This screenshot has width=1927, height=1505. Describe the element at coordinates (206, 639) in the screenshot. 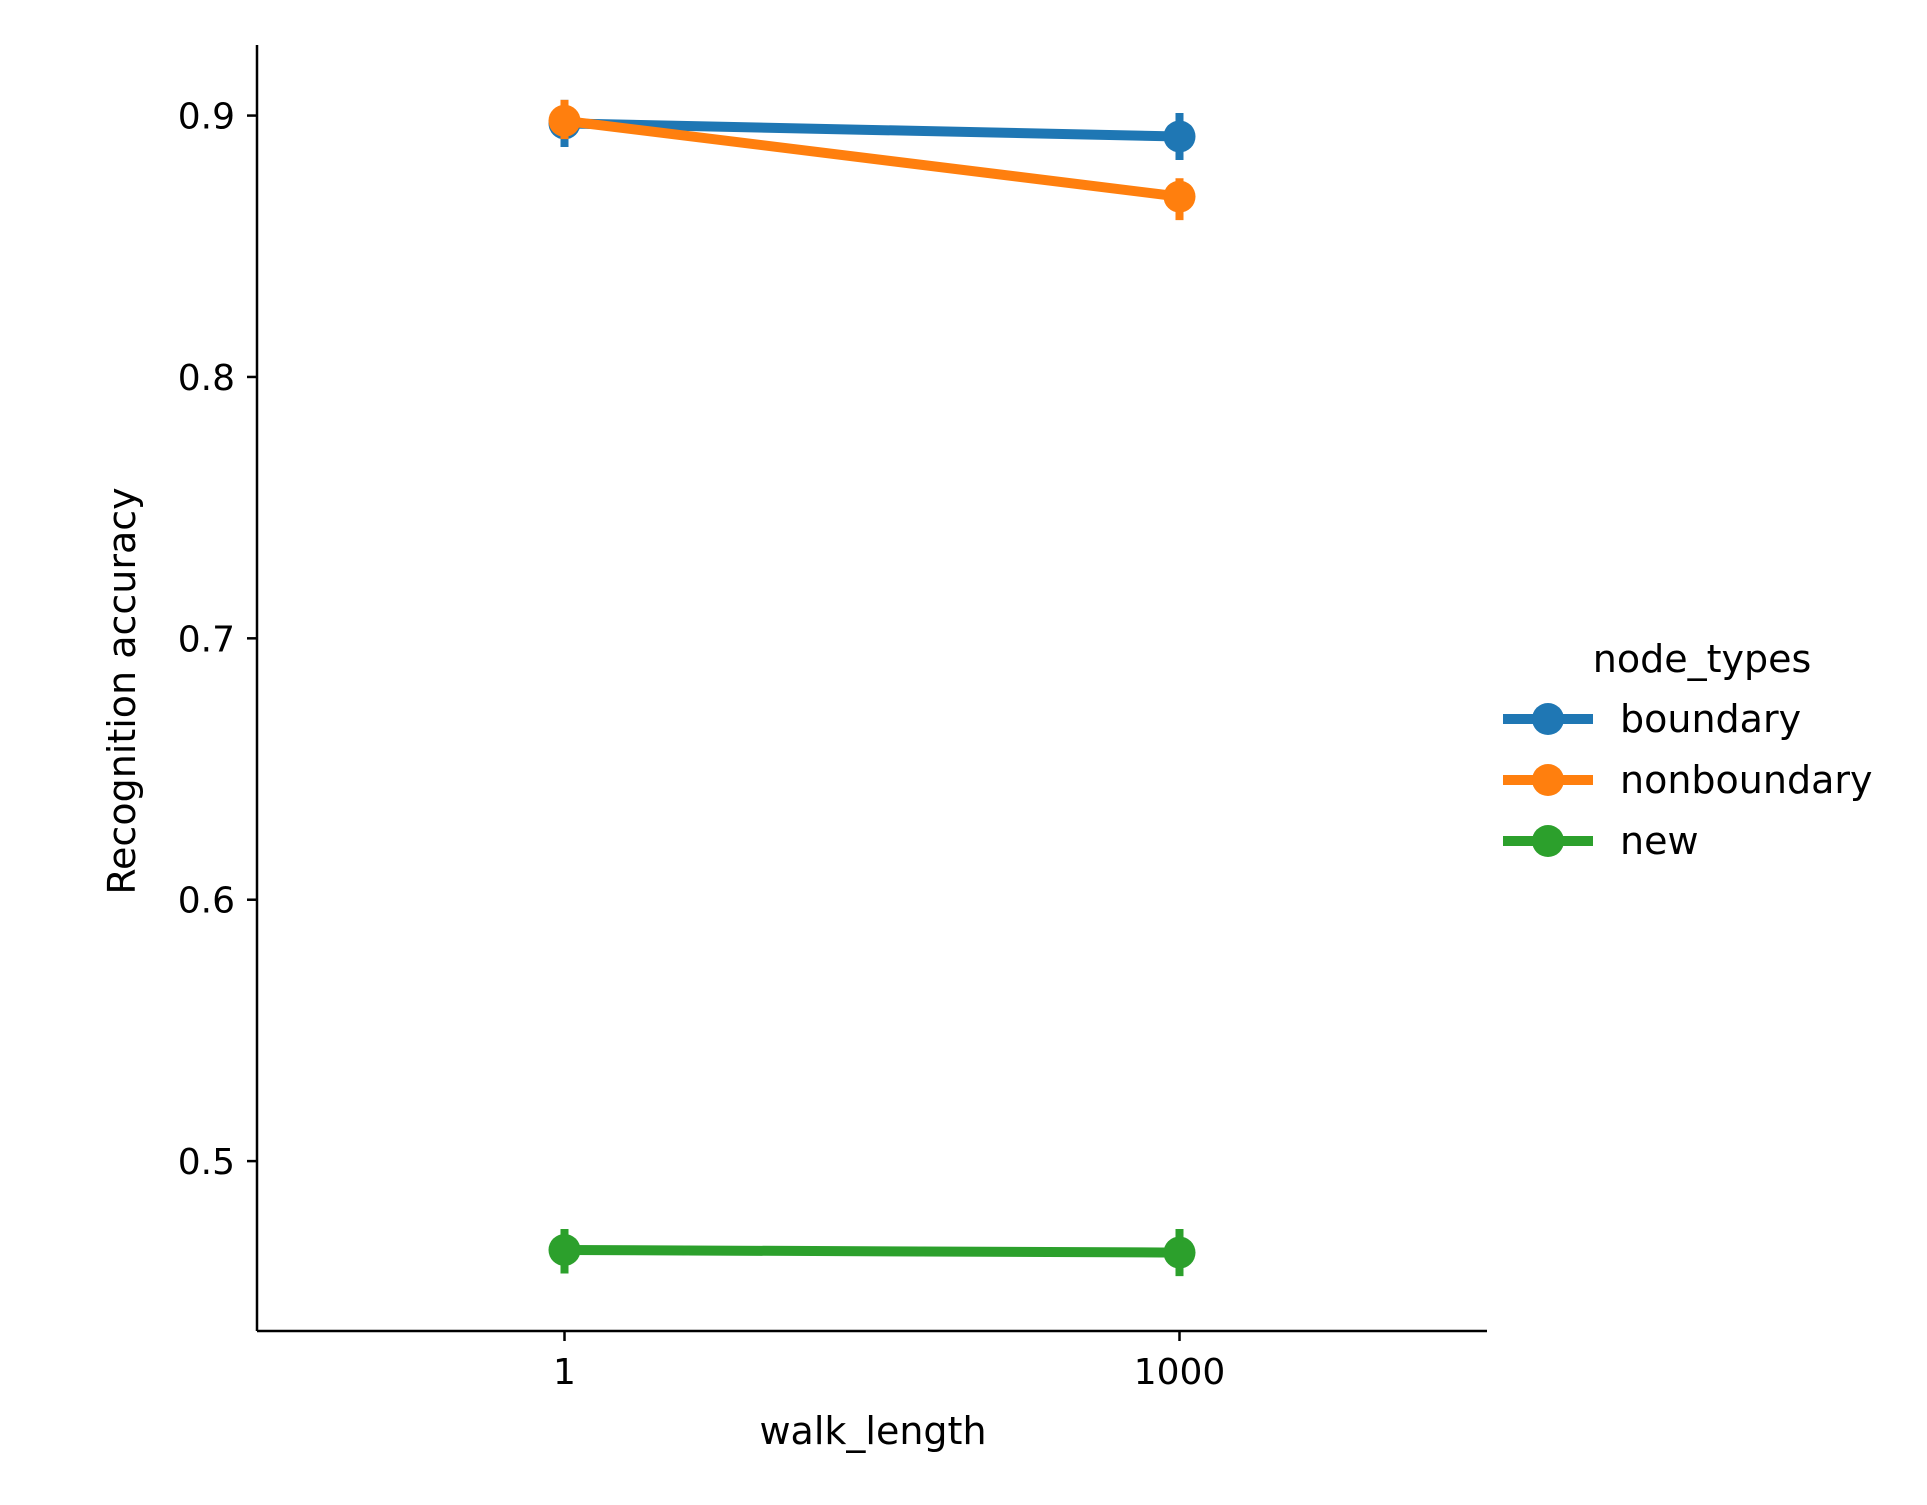

I see `y-tick-label: 0.7` at that location.